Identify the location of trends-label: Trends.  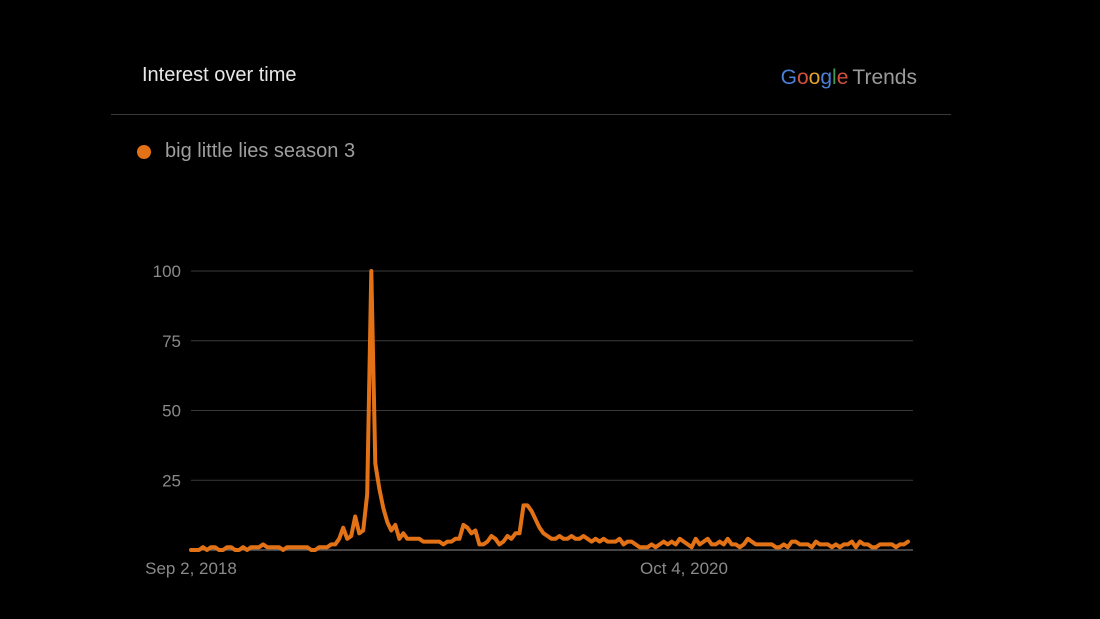
(884, 77).